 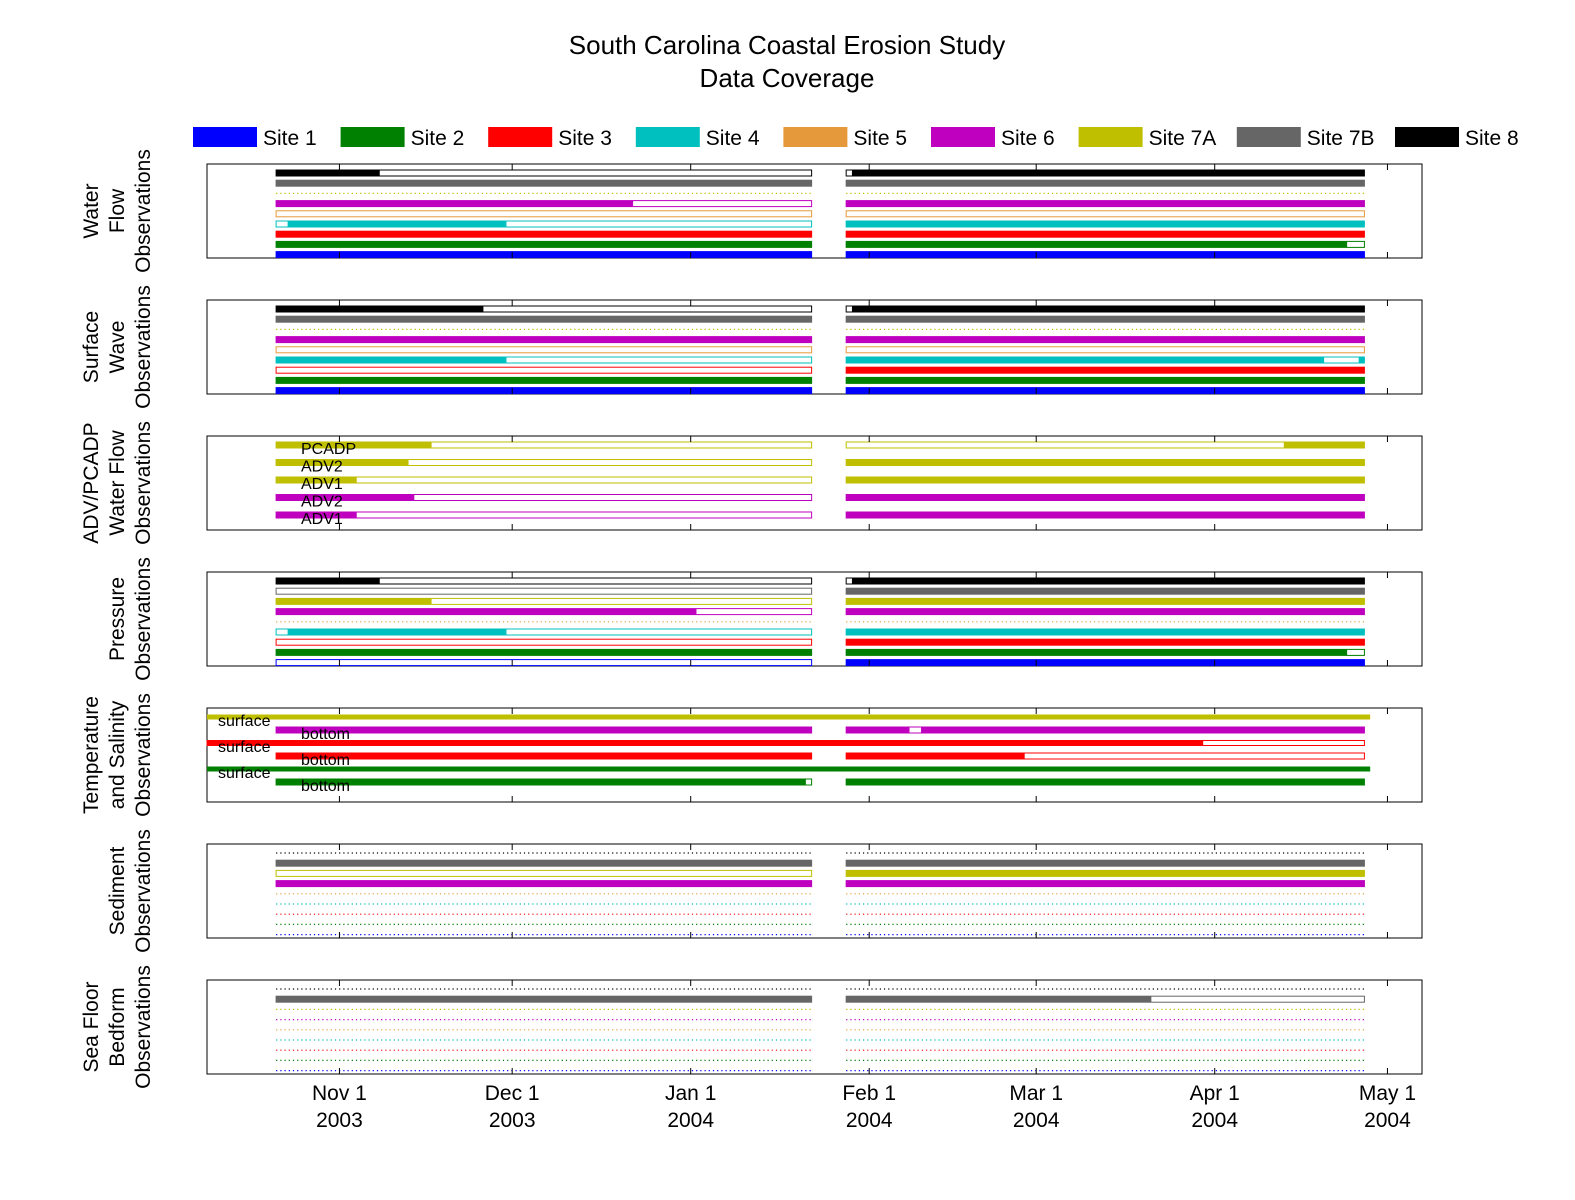 What do you see at coordinates (91, 755) in the screenshot?
I see `panel-5-ylabel-1: Temperature` at bounding box center [91, 755].